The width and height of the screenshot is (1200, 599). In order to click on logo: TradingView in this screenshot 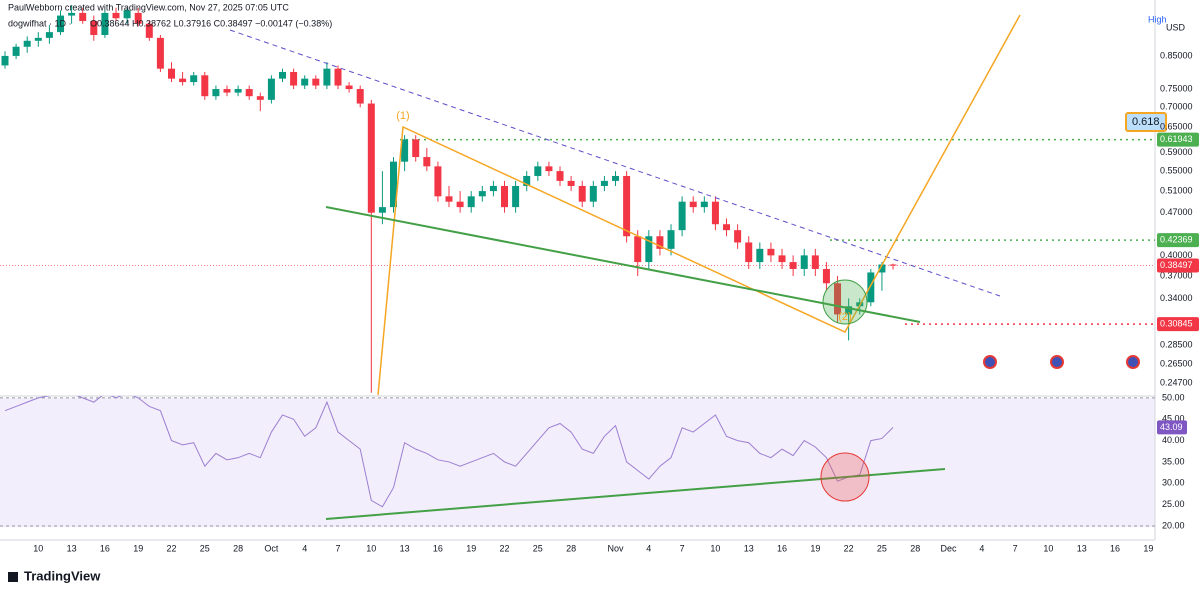, I will do `click(54, 575)`.